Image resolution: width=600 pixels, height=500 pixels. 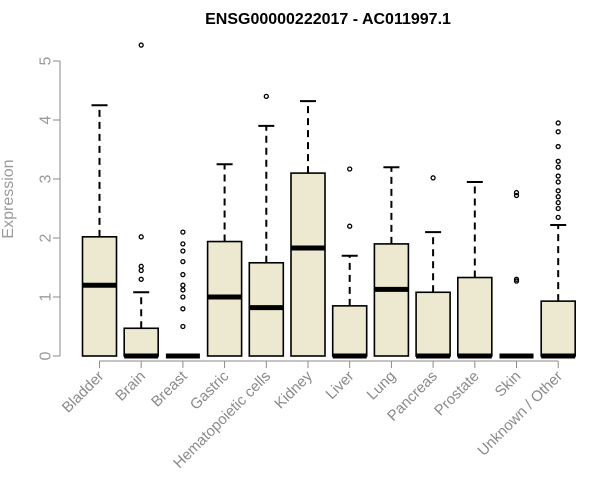 I want to click on box-lung, so click(x=391, y=261).